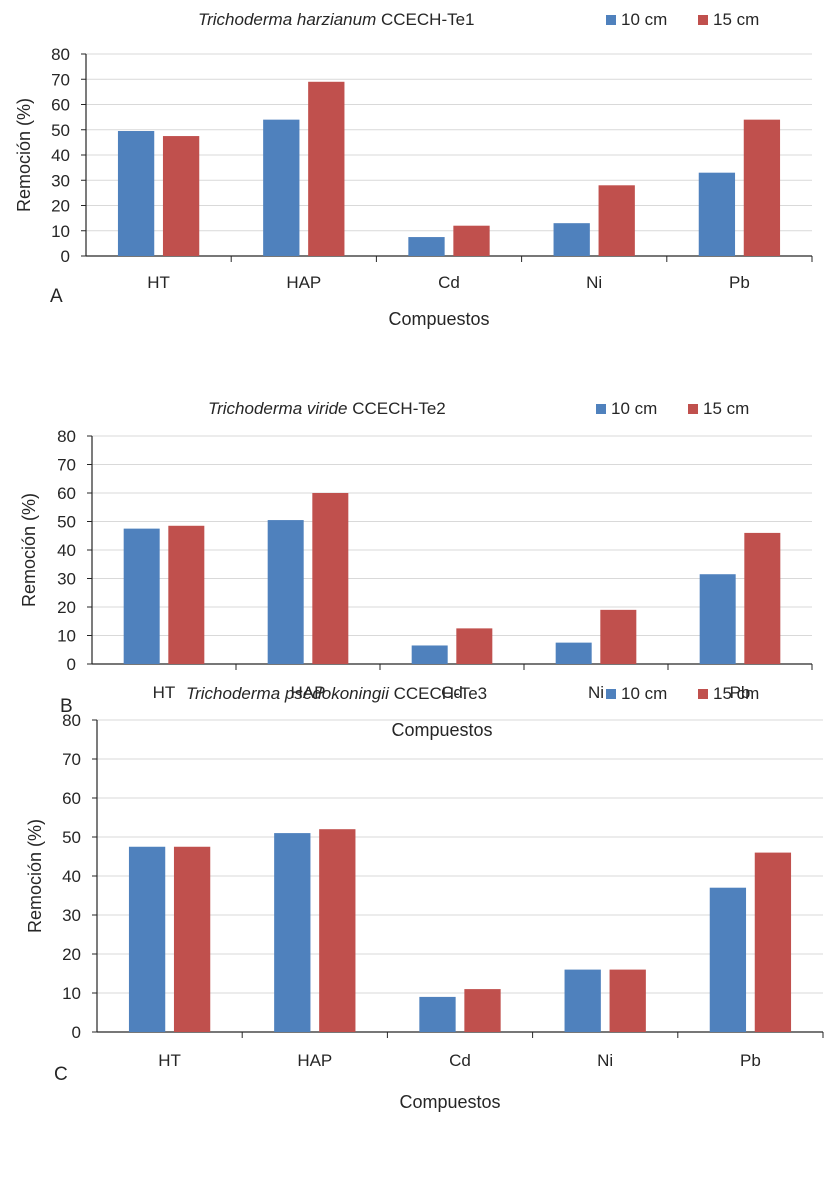 This screenshot has width=837, height=1191. I want to click on chart-title-strain: CCECH-Te3, so click(441, 693).